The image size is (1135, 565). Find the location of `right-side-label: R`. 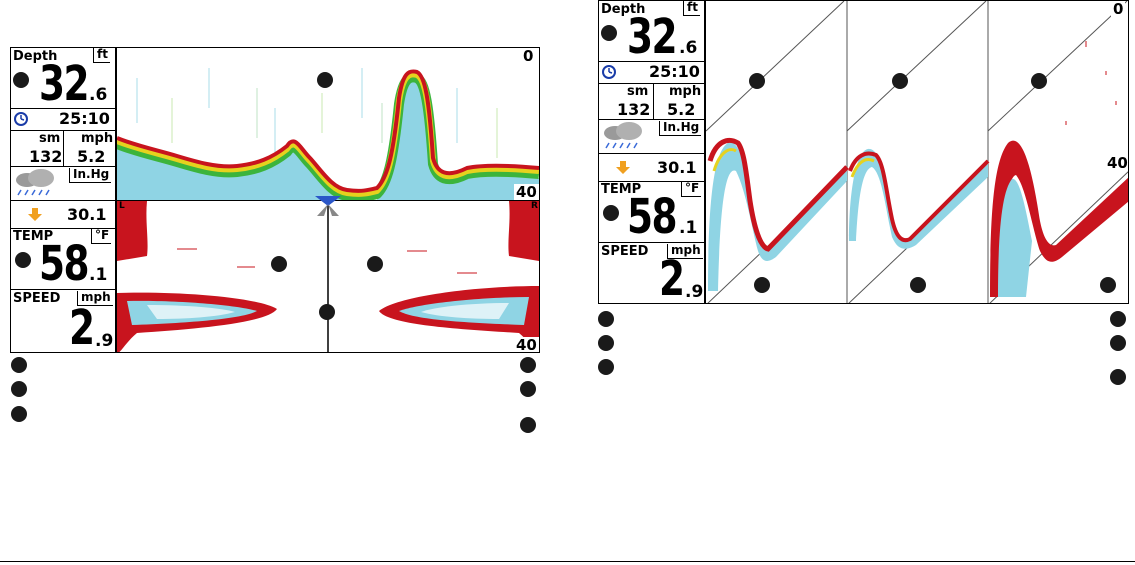

right-side-label: R is located at coordinates (534, 206).